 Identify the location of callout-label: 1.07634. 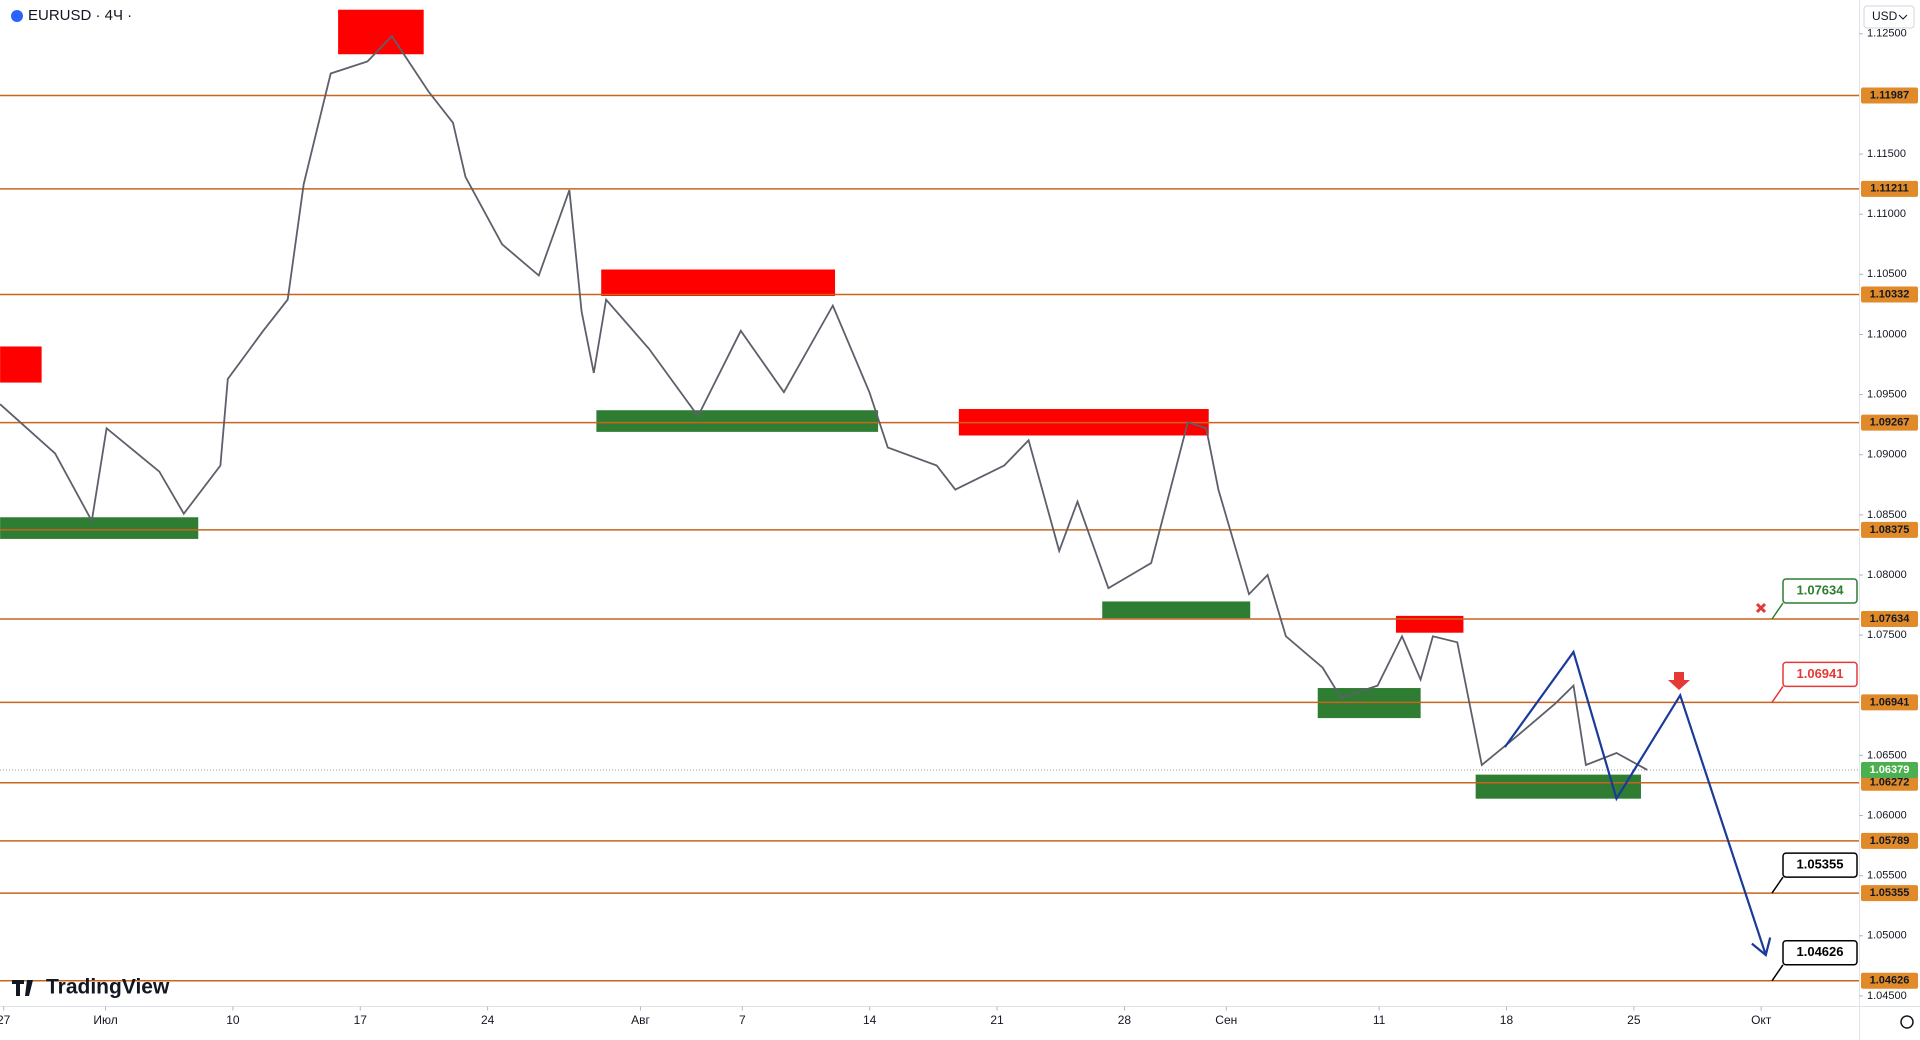
(1821, 589).